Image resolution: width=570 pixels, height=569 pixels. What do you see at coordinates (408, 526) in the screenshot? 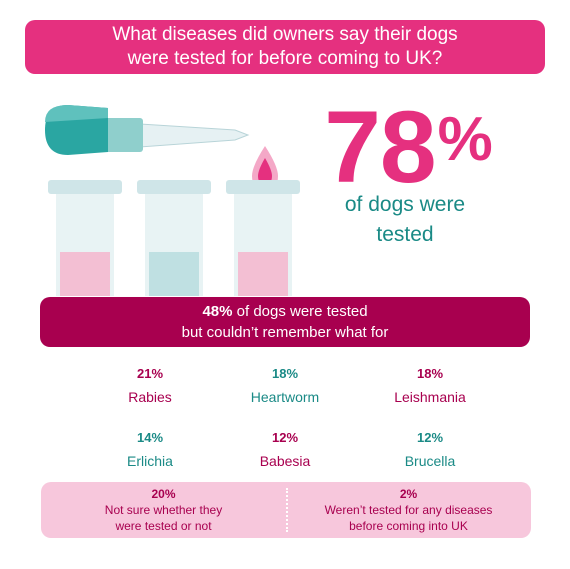
I see `footer-right-line-2: before coming into UK` at bounding box center [408, 526].